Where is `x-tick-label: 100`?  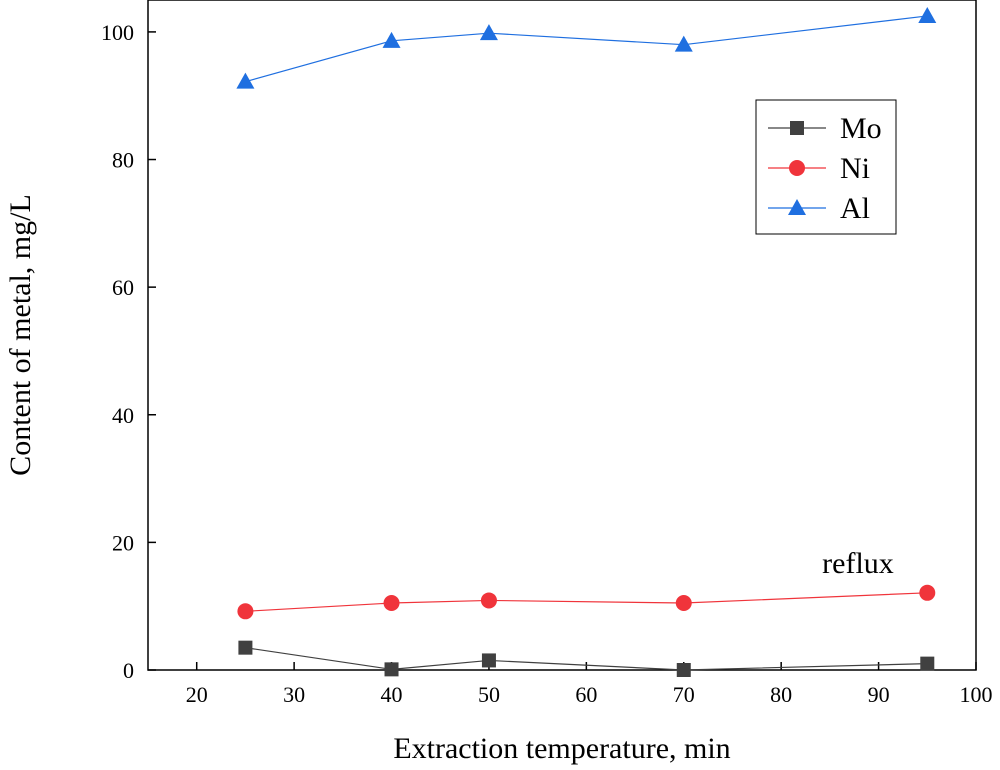
x-tick-label: 100 is located at coordinates (976, 694).